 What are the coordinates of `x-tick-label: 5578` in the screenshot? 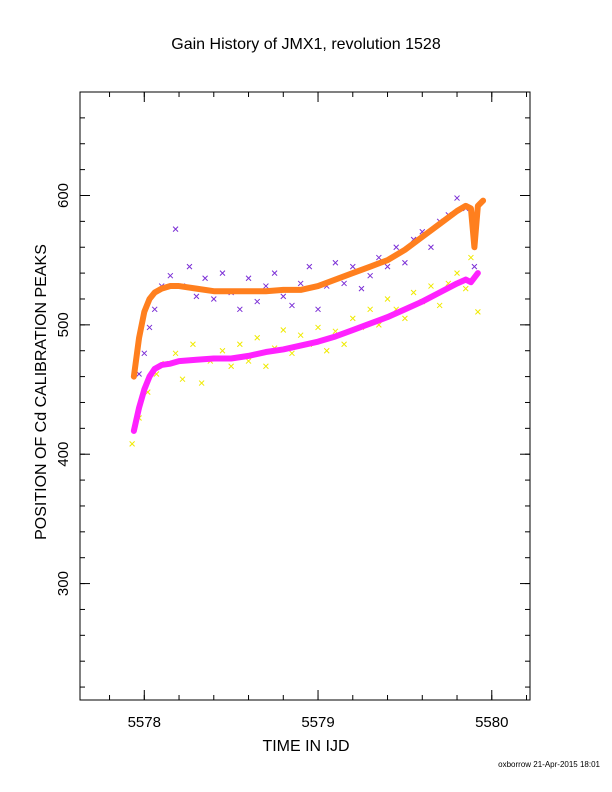 It's located at (144, 722).